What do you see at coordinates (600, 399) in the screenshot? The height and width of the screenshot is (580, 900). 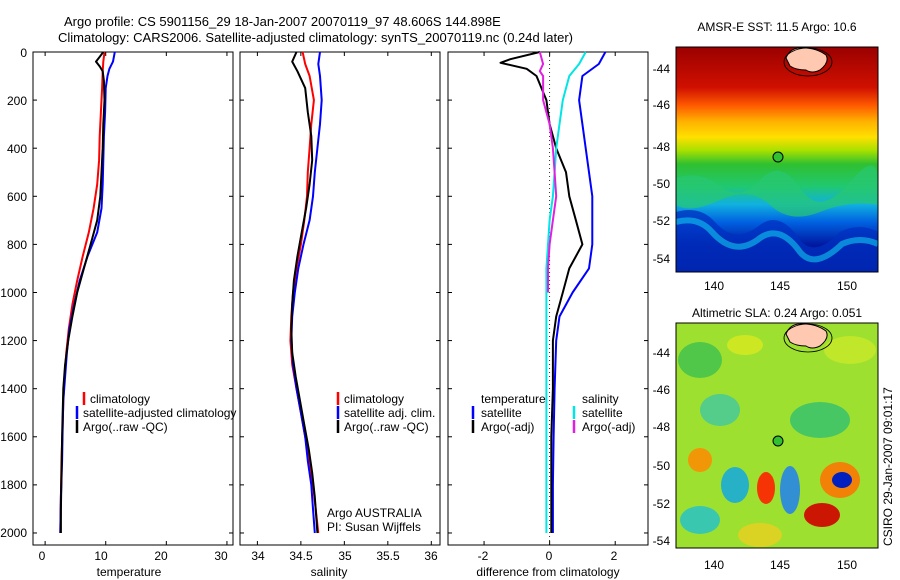 I see `legend-heading-salinity: salinity` at bounding box center [600, 399].